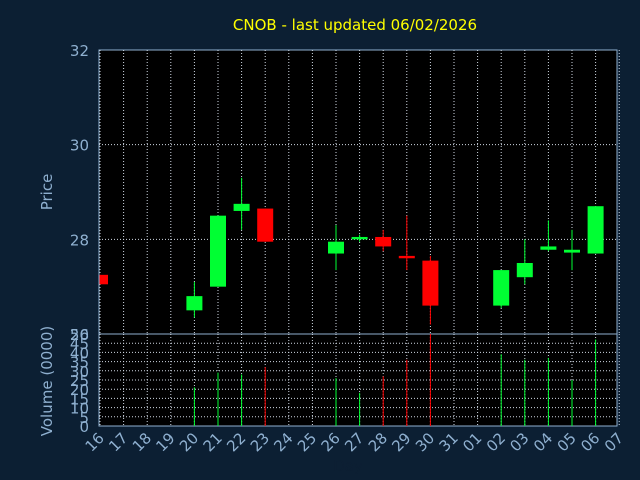 This screenshot has width=640, height=480. Describe the element at coordinates (79, 240) in the screenshot. I see `price-y-tick-label: 28` at that location.